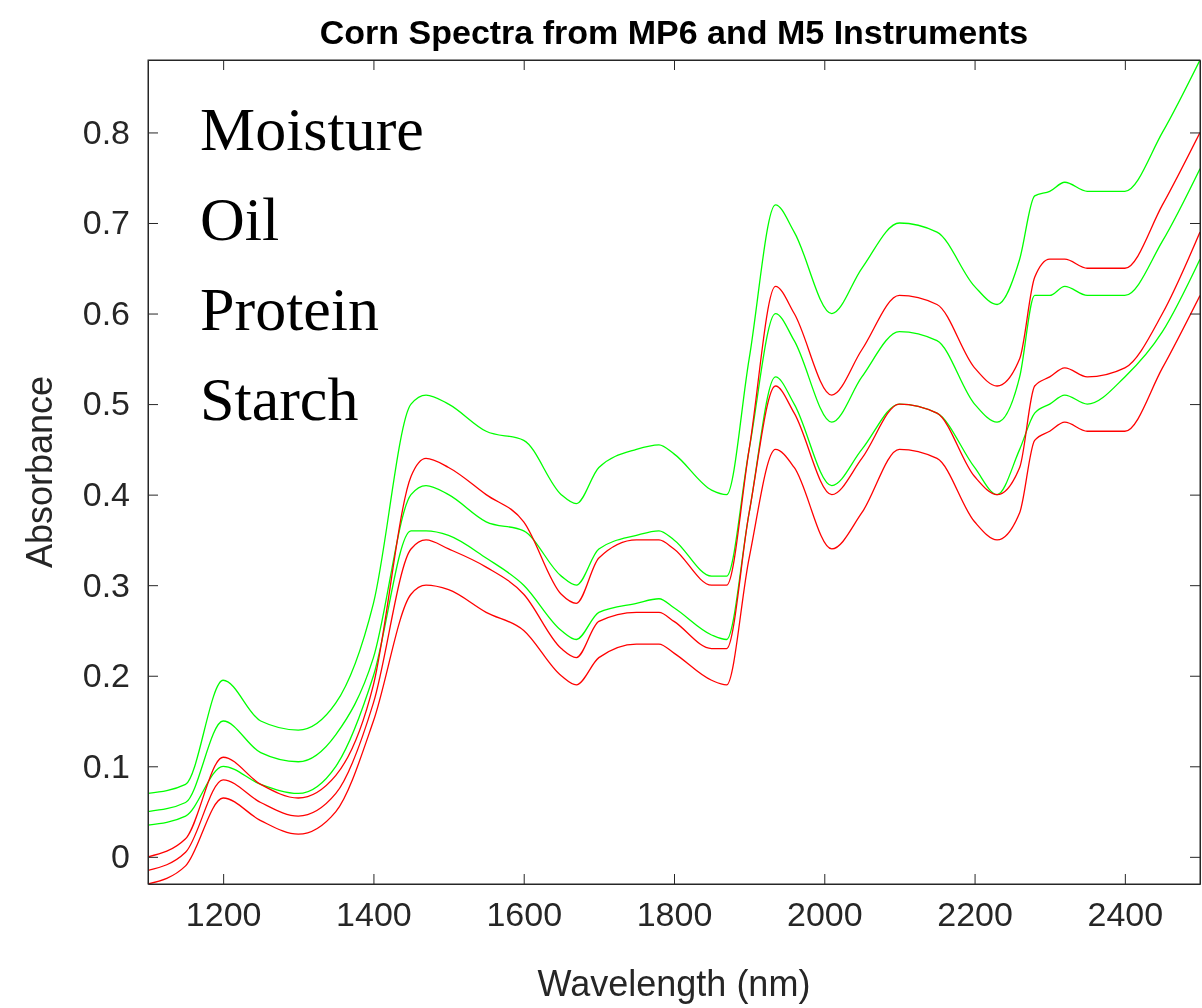 This screenshot has height=1008, width=1202. What do you see at coordinates (674, 983) in the screenshot?
I see `x-axis-title: Wavelength (nm)` at bounding box center [674, 983].